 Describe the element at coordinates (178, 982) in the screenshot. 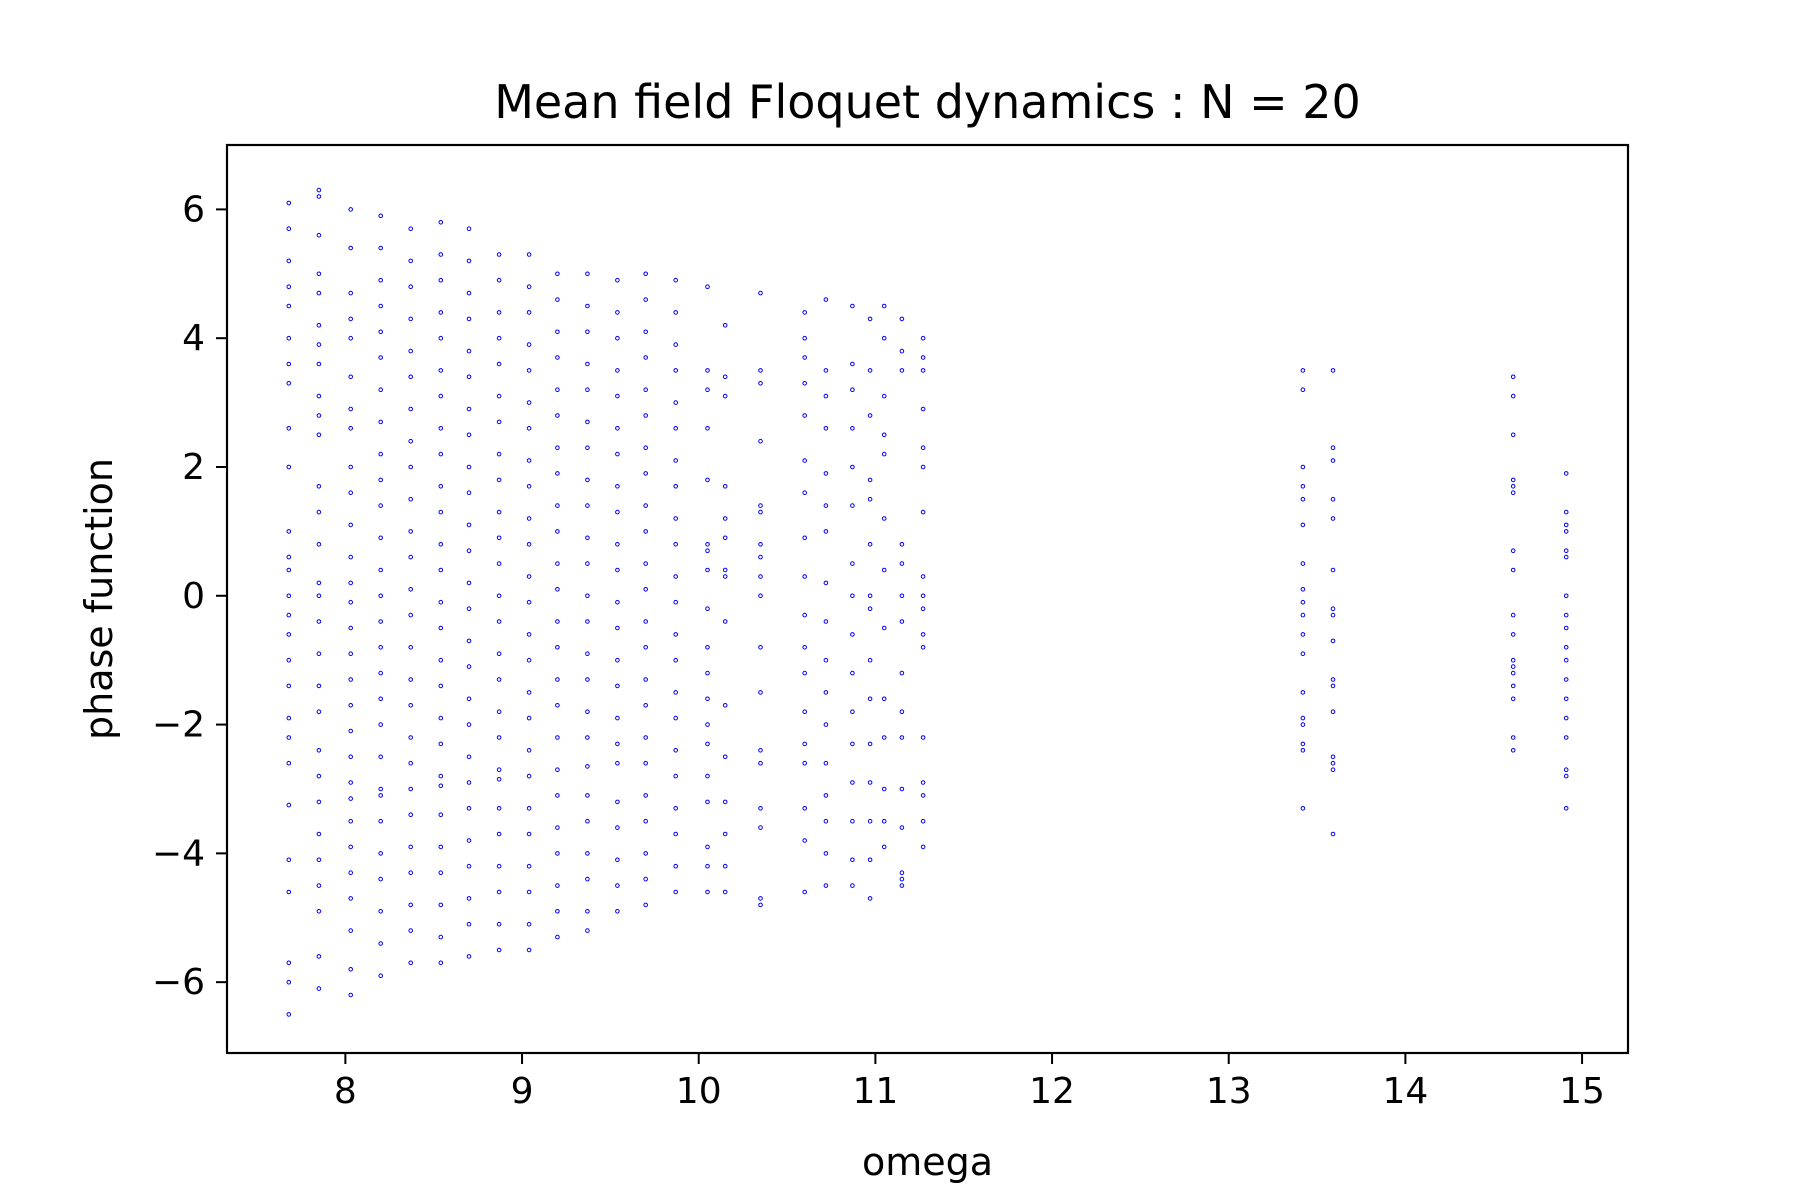

I see `y-tick-label: −6` at that location.